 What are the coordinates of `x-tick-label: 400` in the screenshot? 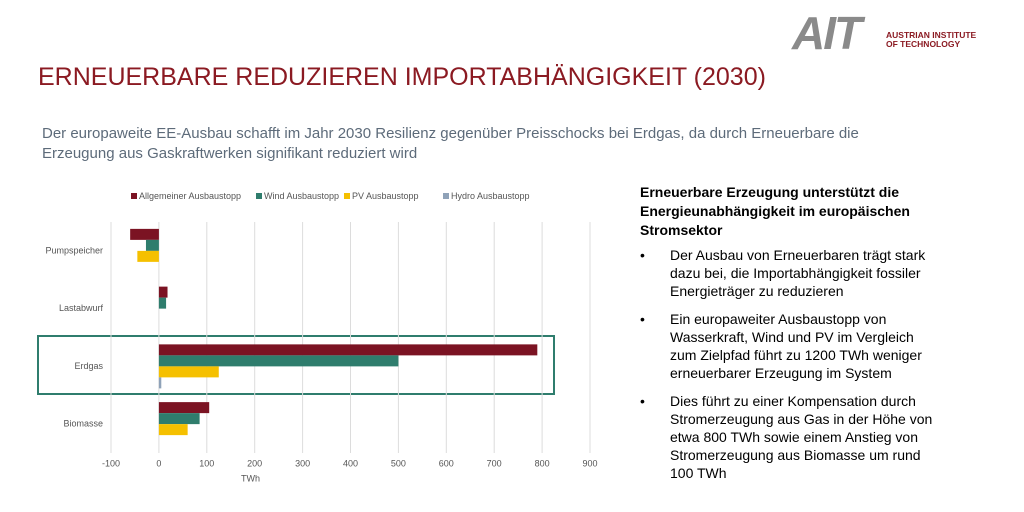 It's located at (350, 463).